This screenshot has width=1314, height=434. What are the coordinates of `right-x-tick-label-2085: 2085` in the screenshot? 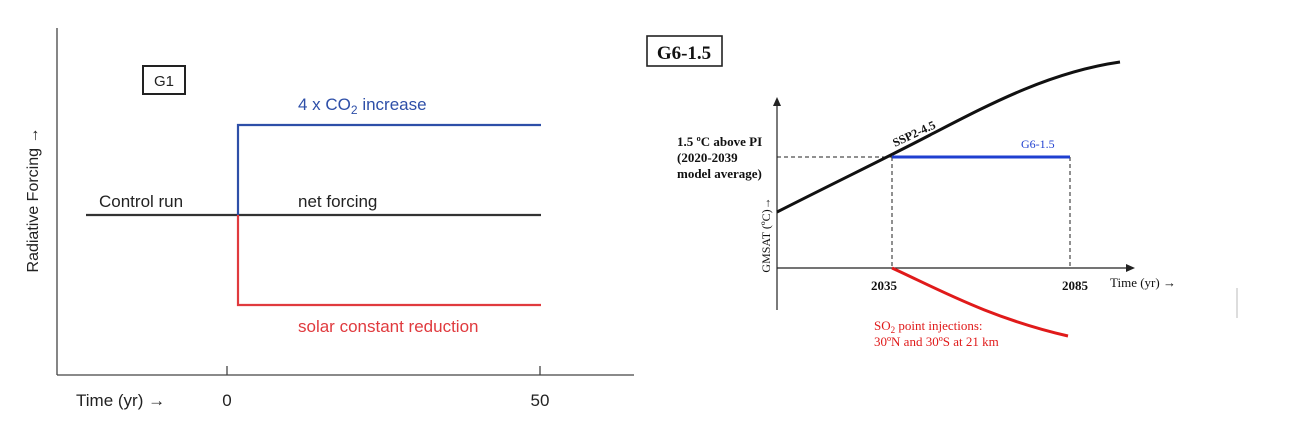 It's located at (1075, 285).